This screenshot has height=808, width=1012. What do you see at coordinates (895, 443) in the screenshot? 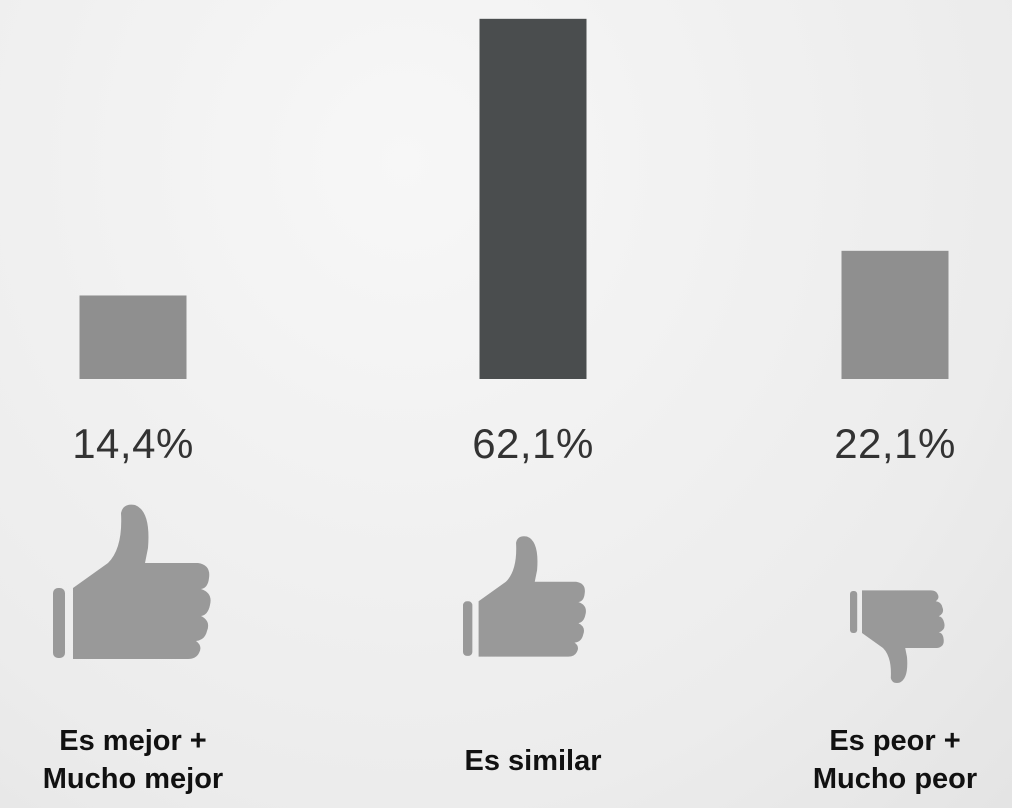
I see `value-label: 22,1%` at bounding box center [895, 443].